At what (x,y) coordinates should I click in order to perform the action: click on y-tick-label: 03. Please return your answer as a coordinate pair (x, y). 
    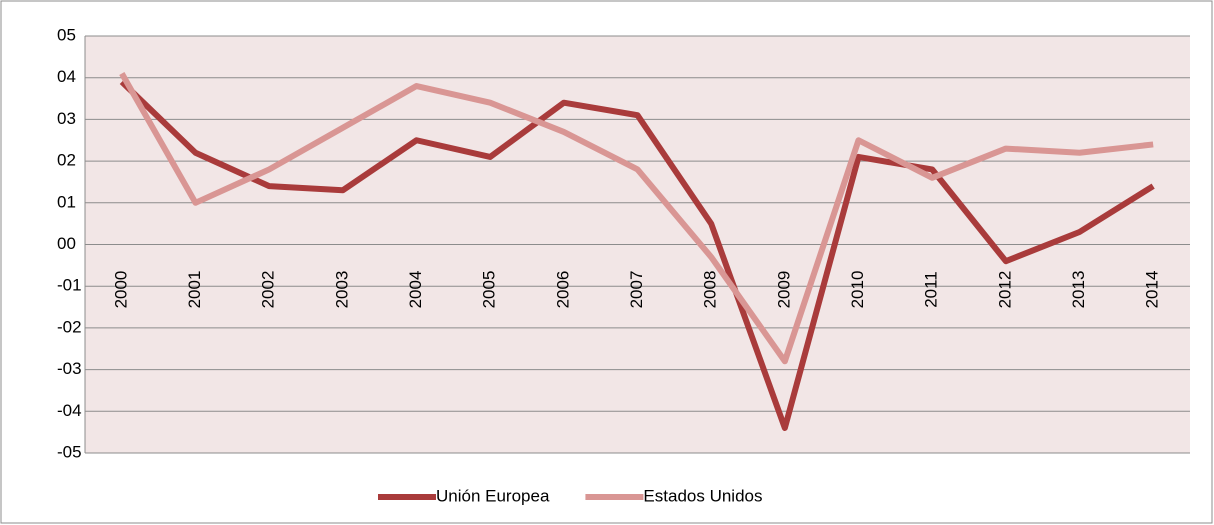
    Looking at the image, I should click on (66, 118).